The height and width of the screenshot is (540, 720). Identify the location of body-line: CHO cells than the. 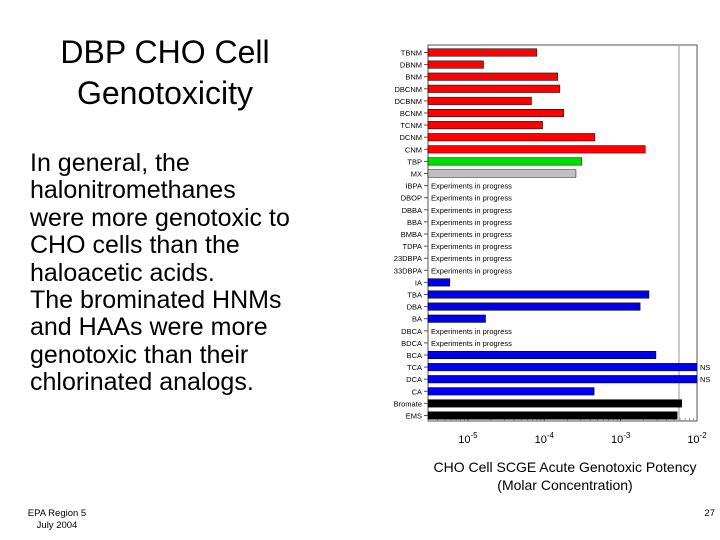
(135, 245).